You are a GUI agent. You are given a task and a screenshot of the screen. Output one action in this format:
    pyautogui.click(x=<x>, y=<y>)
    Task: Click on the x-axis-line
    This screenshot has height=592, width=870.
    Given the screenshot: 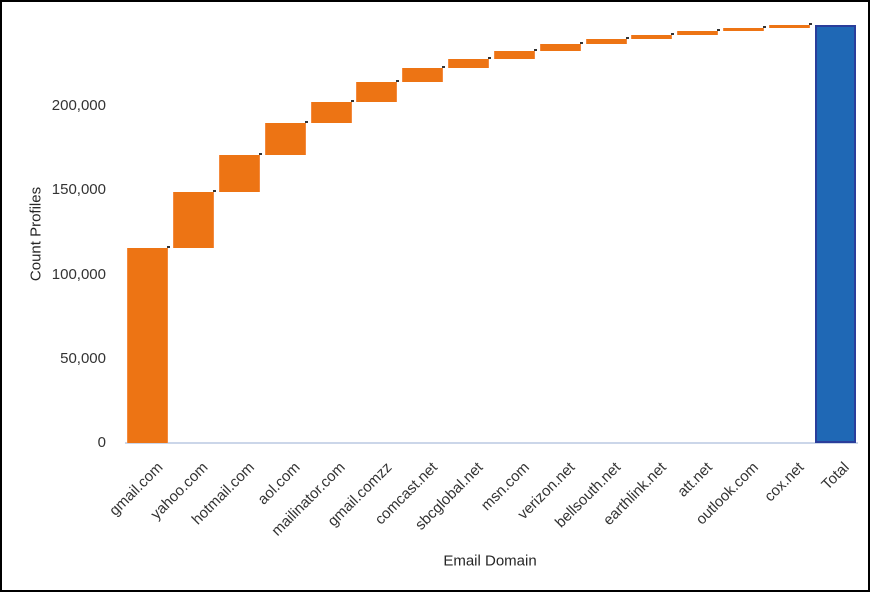 What is the action you would take?
    pyautogui.click(x=491, y=443)
    